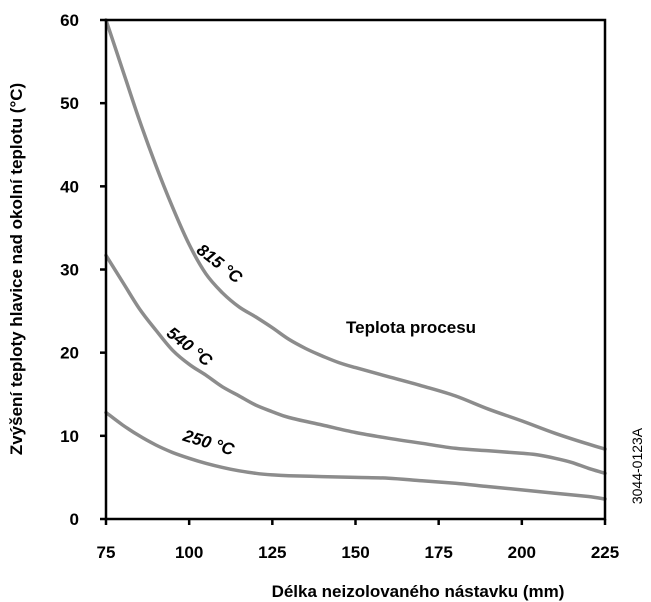 This screenshot has width=651, height=602. I want to click on x-tick-label: 175, so click(438, 552).